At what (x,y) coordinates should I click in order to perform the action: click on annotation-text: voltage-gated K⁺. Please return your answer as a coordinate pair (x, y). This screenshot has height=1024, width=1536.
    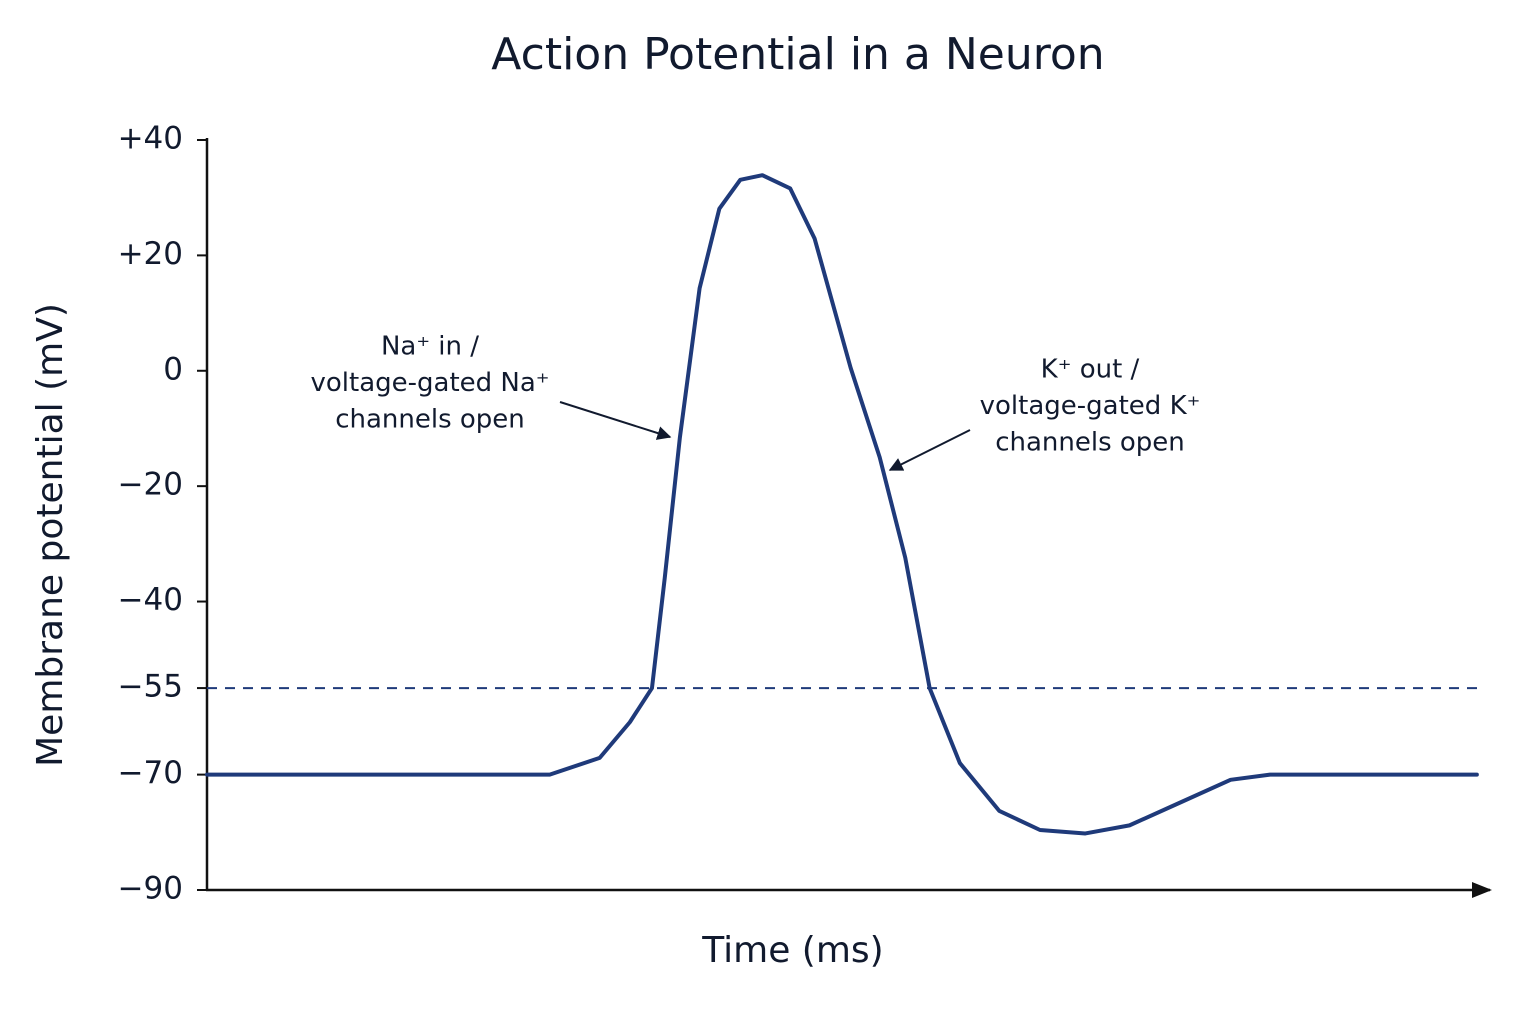
    Looking at the image, I should click on (1090, 406).